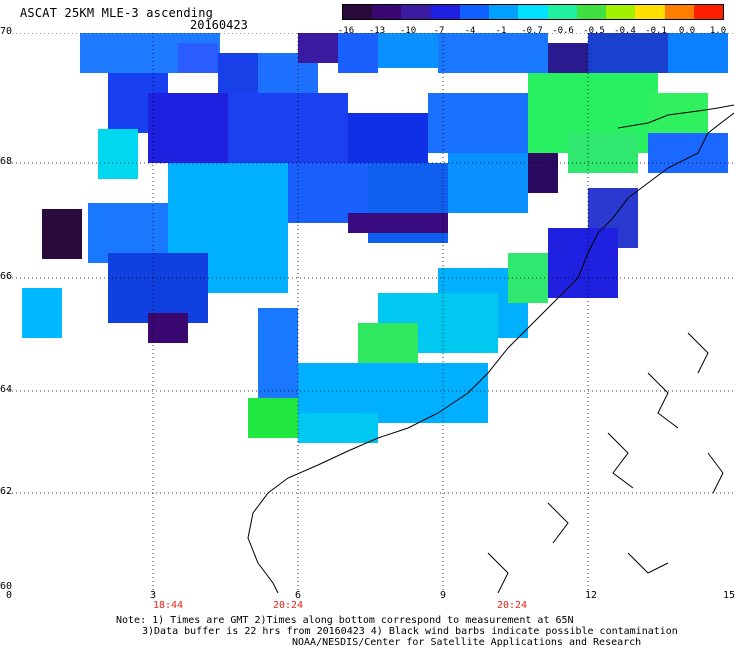 The height and width of the screenshot is (650, 740). What do you see at coordinates (591, 595) in the screenshot?
I see `lon-label: 12` at bounding box center [591, 595].